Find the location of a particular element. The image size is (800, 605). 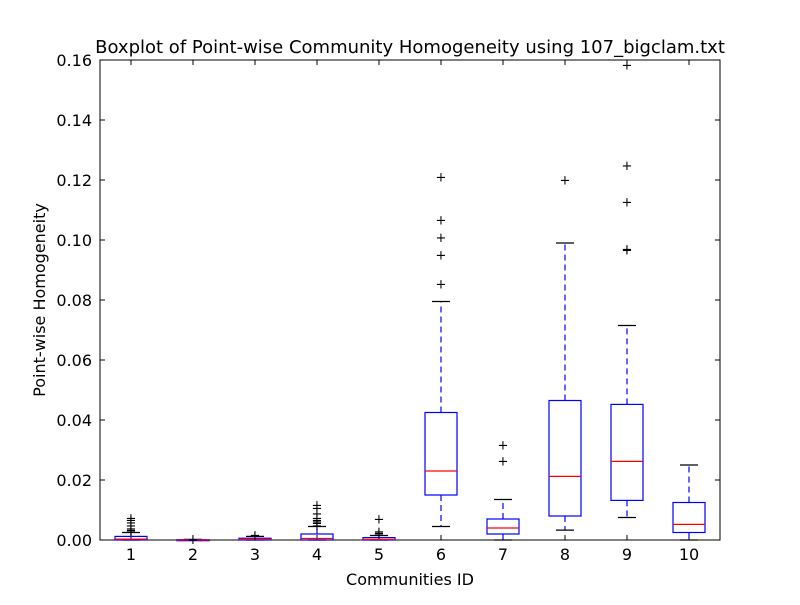

y-tick-label: 0.06 is located at coordinates (74, 360).